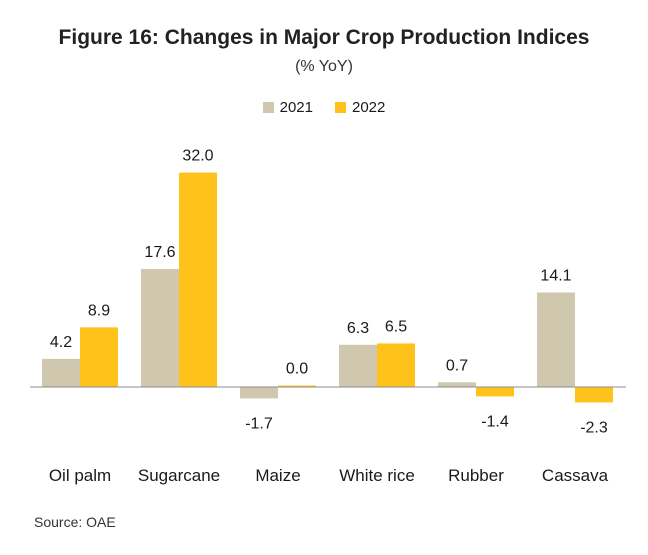 This screenshot has height=555, width=648. I want to click on bar-oil-palm-2021, so click(61, 372).